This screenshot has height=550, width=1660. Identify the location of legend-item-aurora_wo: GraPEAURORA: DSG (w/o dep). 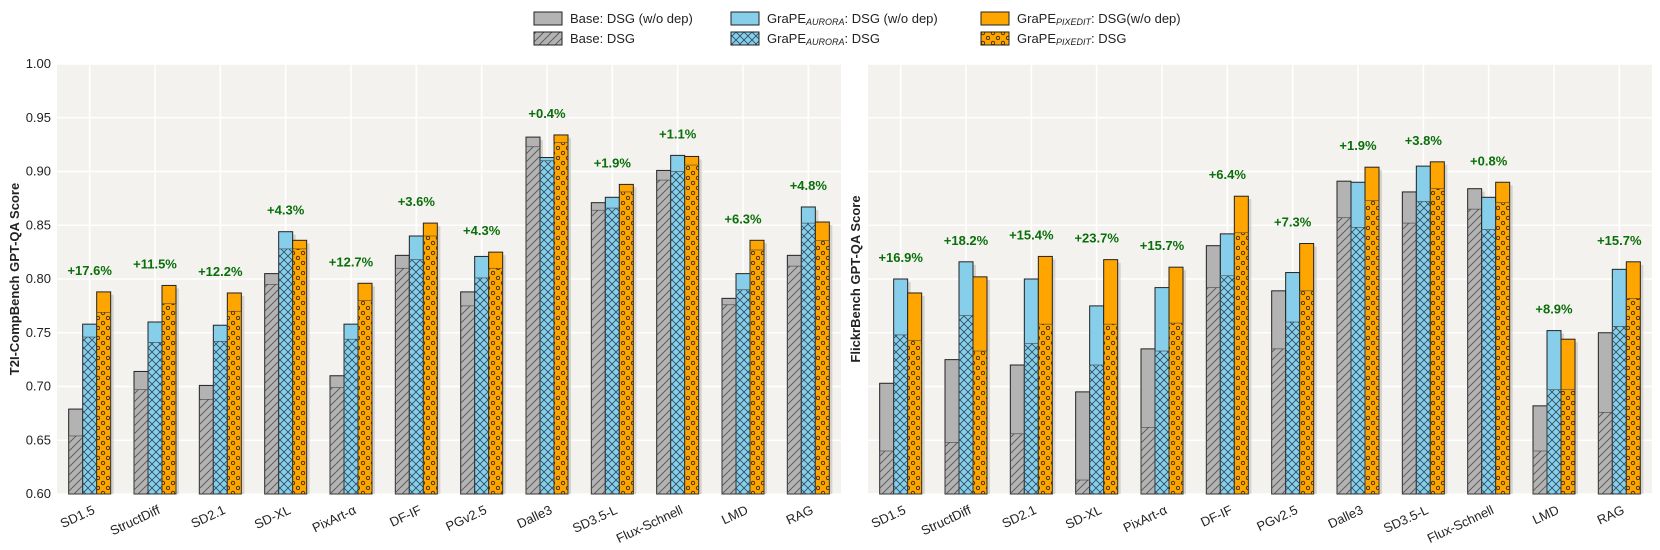
(834, 19).